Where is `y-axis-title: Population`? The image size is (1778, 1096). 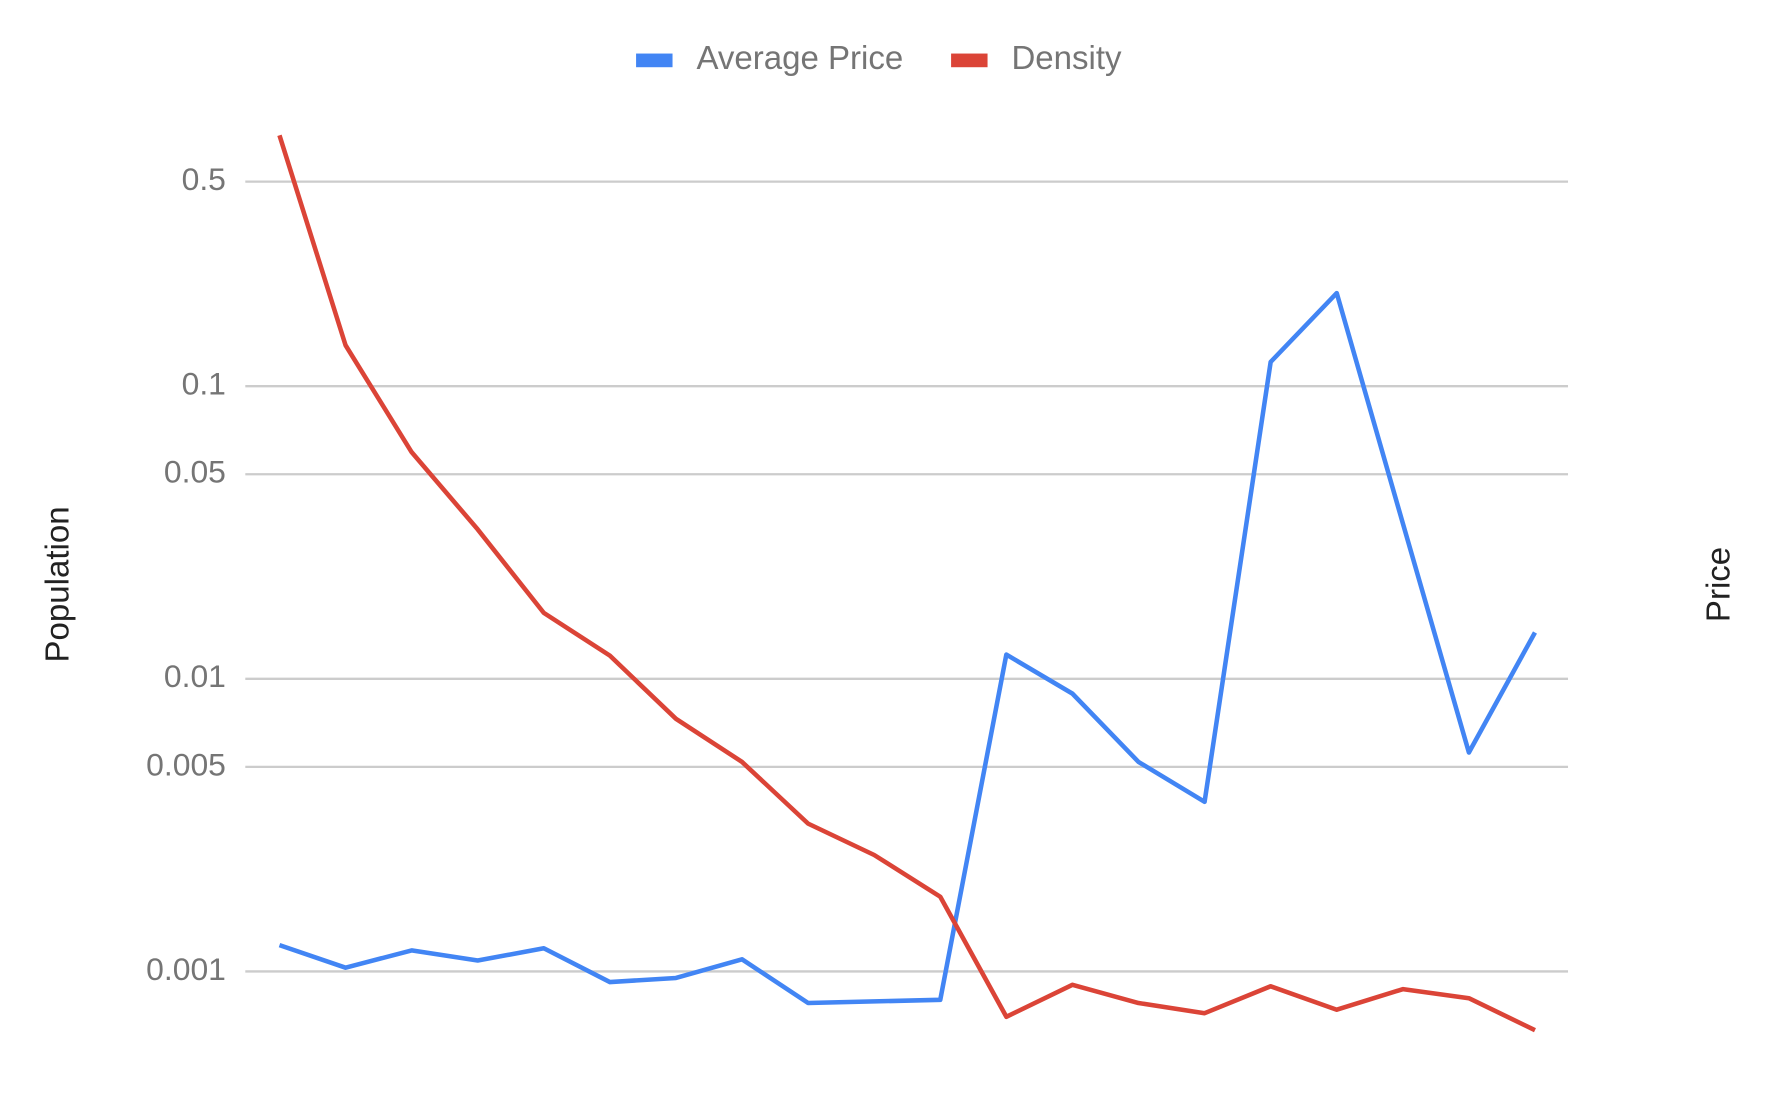
y-axis-title: Population is located at coordinates (56, 584).